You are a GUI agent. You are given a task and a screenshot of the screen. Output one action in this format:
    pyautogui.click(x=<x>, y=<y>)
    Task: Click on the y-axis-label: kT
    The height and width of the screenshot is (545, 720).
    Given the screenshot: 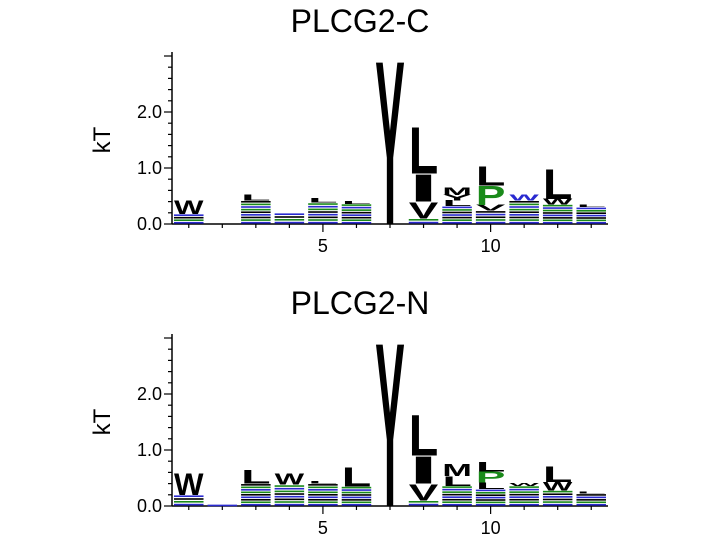 What is the action you would take?
    pyautogui.click(x=102, y=421)
    